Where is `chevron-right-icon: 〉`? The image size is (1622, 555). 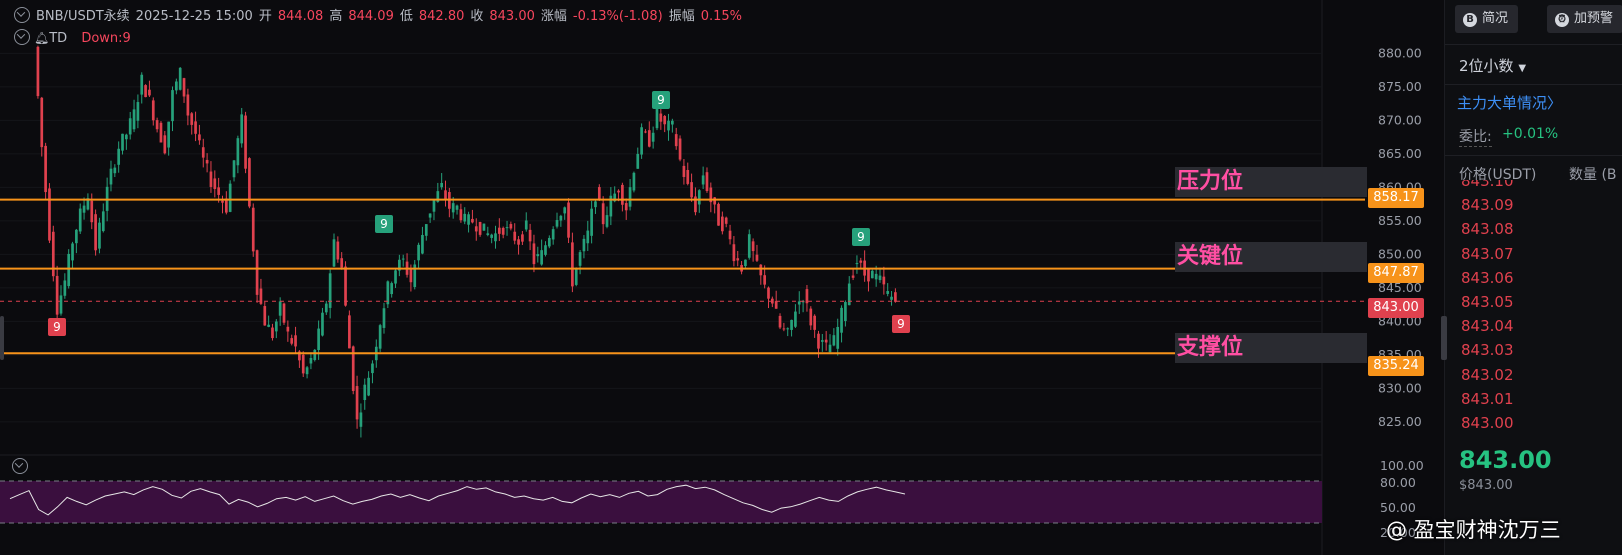 chevron-right-icon: 〉 is located at coordinates (1555, 103).